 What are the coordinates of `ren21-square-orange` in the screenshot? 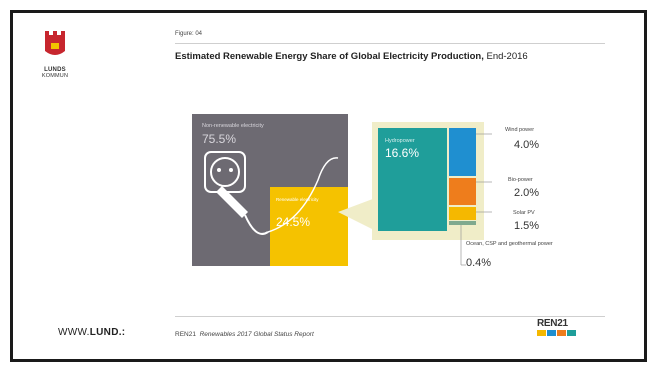 It's located at (561, 333).